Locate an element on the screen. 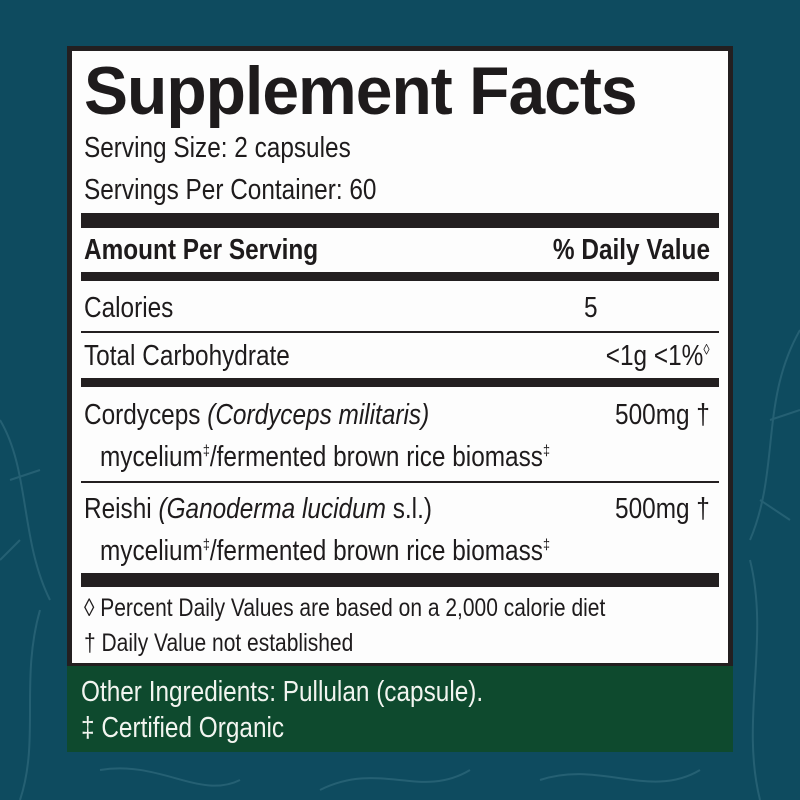 The width and height of the screenshot is (800, 800). calories-label: Calories is located at coordinates (129, 308).